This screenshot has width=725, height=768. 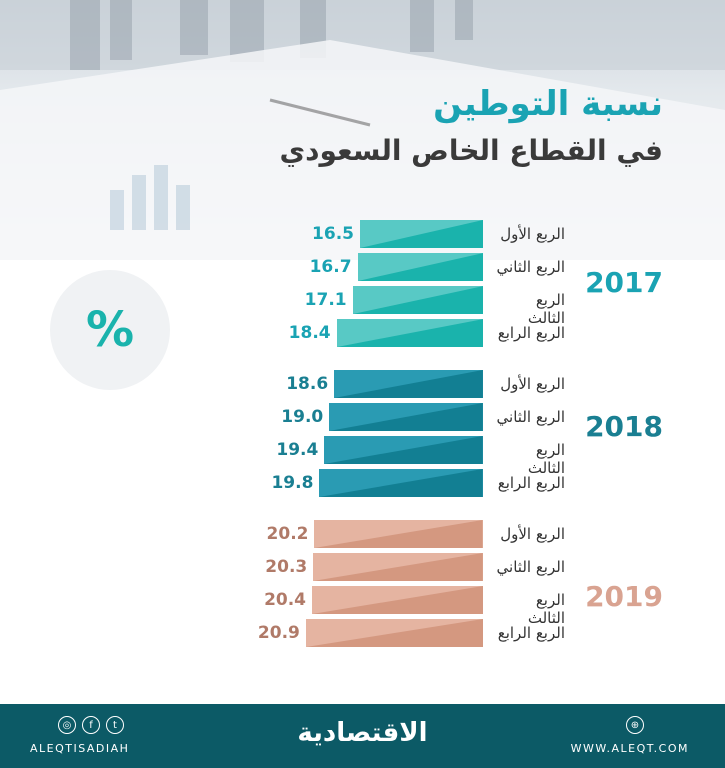 I want to click on bar-value-label: 18.6, so click(x=307, y=384).